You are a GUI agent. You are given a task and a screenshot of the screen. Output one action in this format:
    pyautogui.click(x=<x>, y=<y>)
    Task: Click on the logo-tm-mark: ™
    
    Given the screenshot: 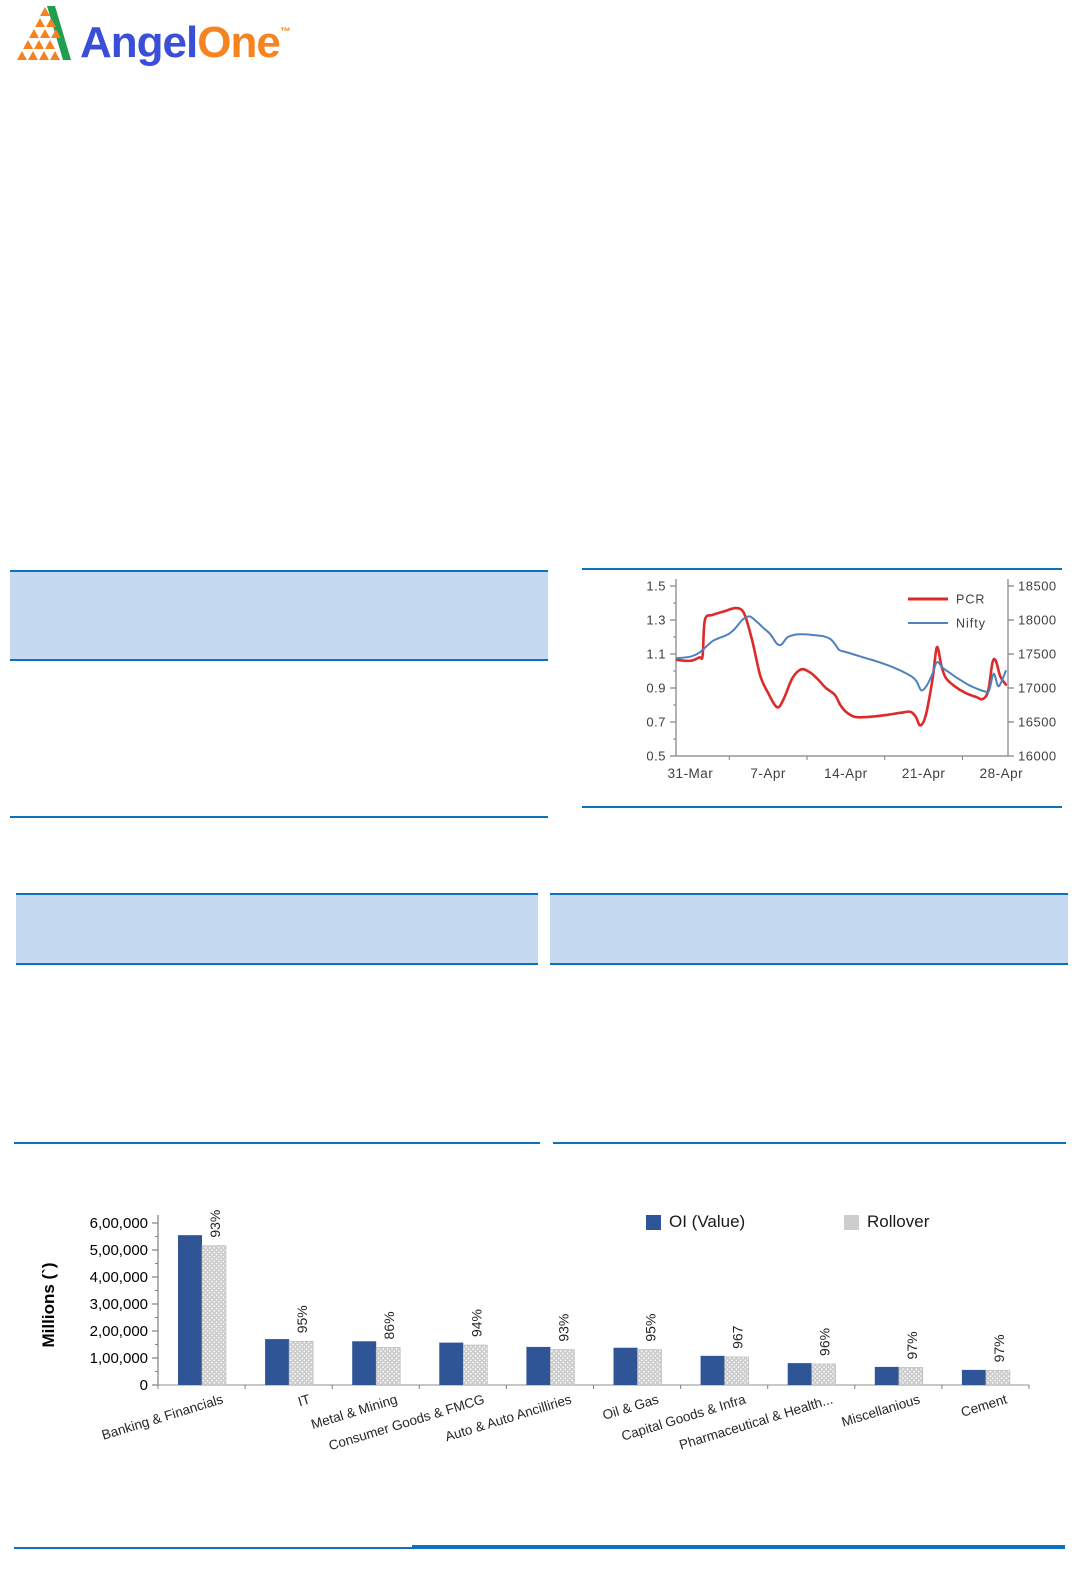 What is the action you would take?
    pyautogui.click(x=285, y=32)
    